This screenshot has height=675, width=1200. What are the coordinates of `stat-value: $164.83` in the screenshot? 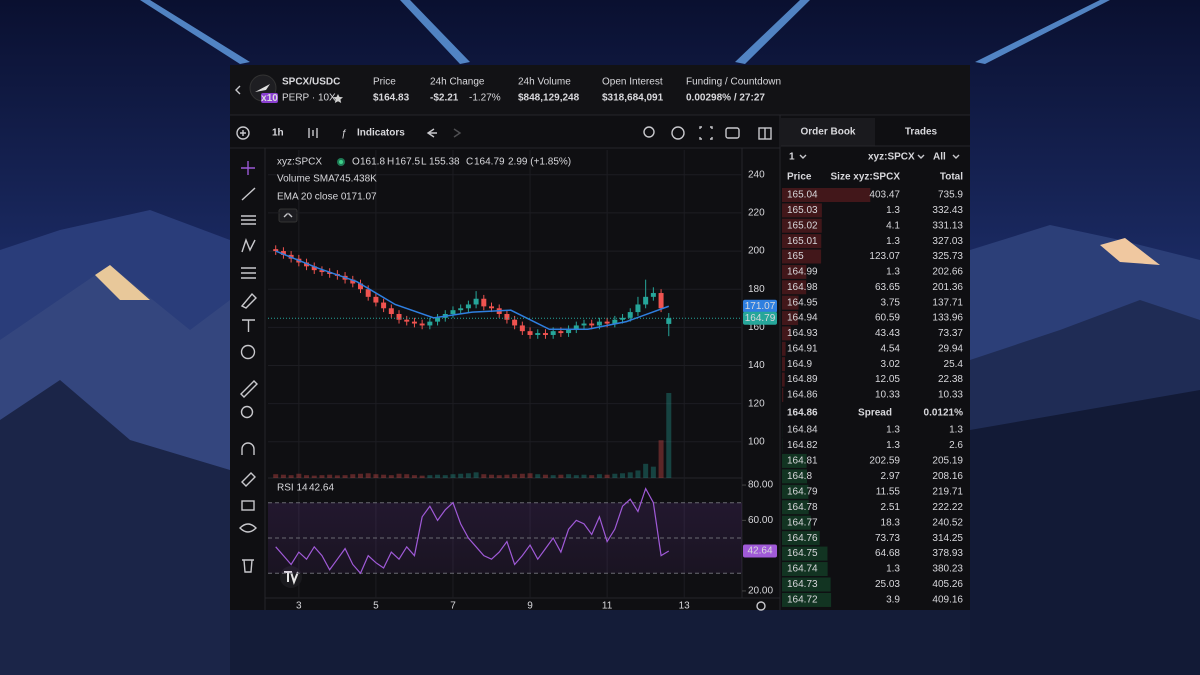 It's located at (391, 98).